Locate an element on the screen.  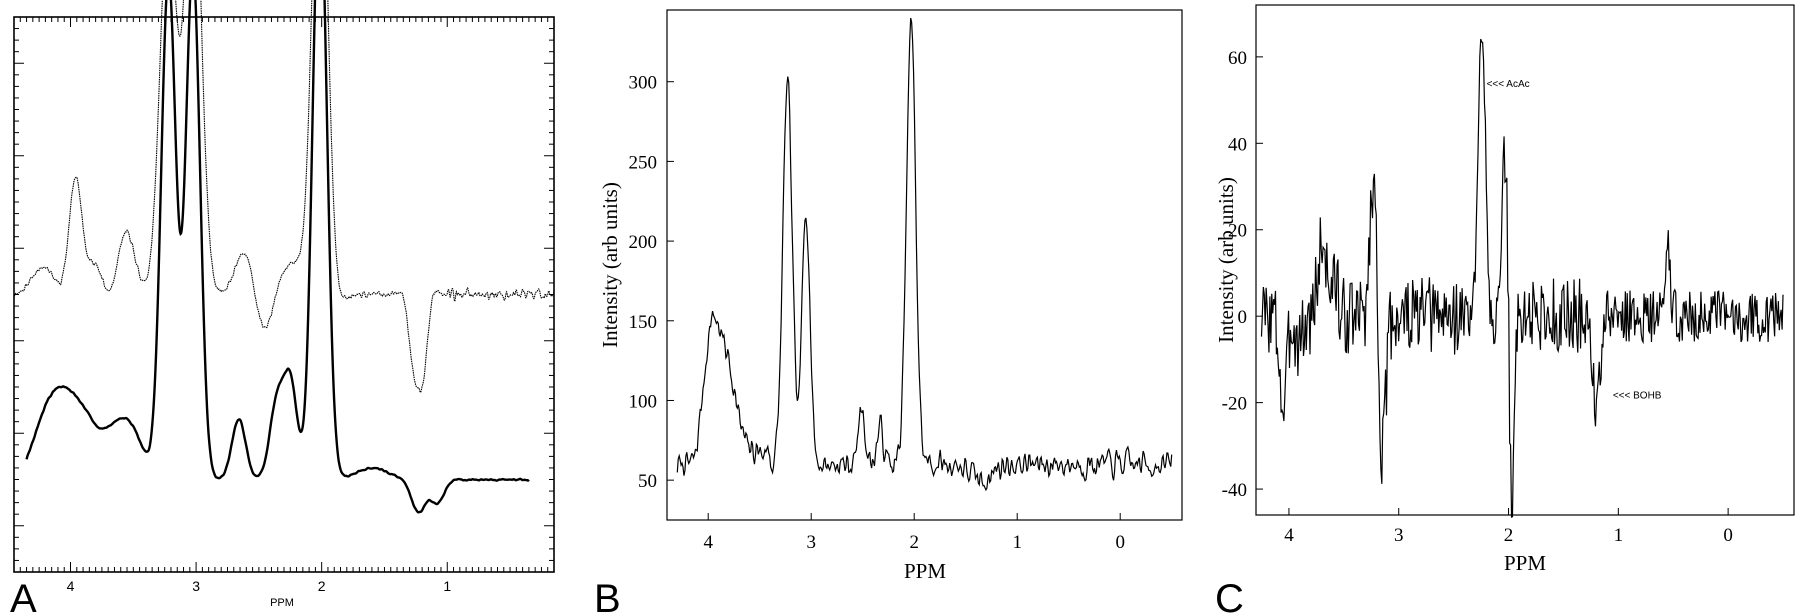
panel-c-letter: C is located at coordinates (1229, 596).